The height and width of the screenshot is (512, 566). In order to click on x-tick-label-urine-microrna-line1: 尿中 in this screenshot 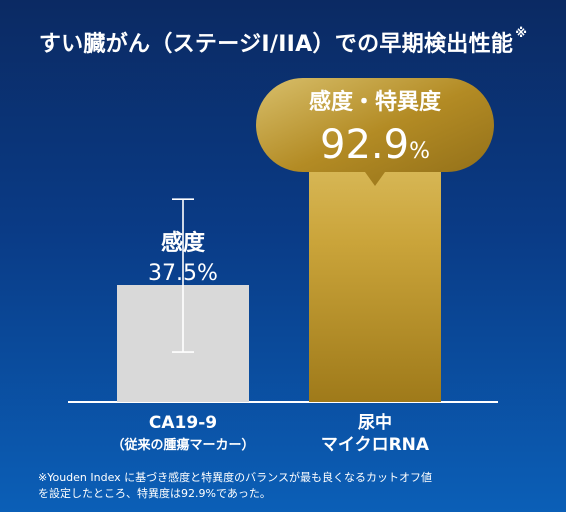, I will do `click(375, 422)`.